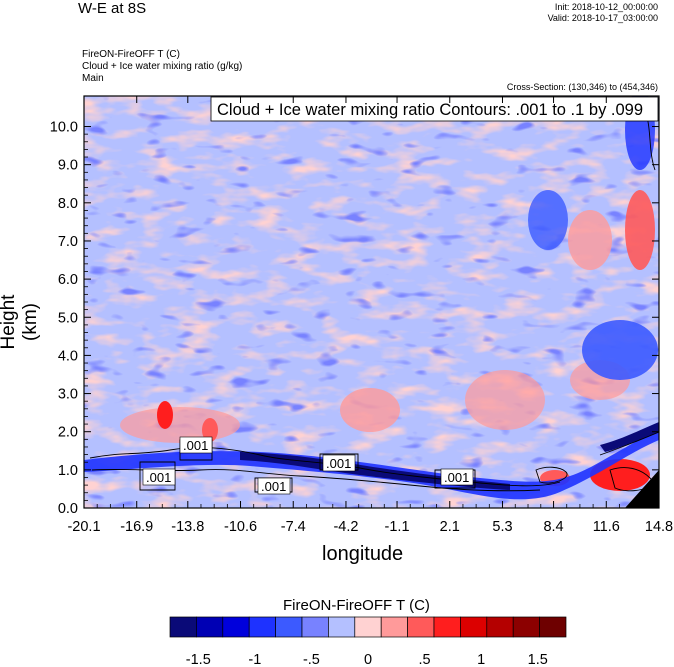 This screenshot has width=674, height=667. What do you see at coordinates (356, 605) in the screenshot?
I see `colorbar-title: FireON-FireOFF T (C)` at bounding box center [356, 605].